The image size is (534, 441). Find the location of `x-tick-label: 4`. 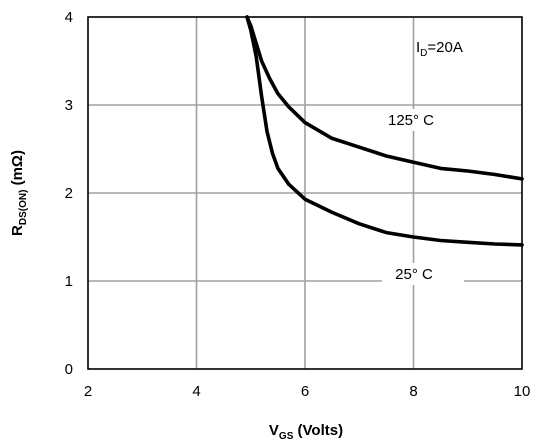

x-tick-label: 4 is located at coordinates (196, 391).